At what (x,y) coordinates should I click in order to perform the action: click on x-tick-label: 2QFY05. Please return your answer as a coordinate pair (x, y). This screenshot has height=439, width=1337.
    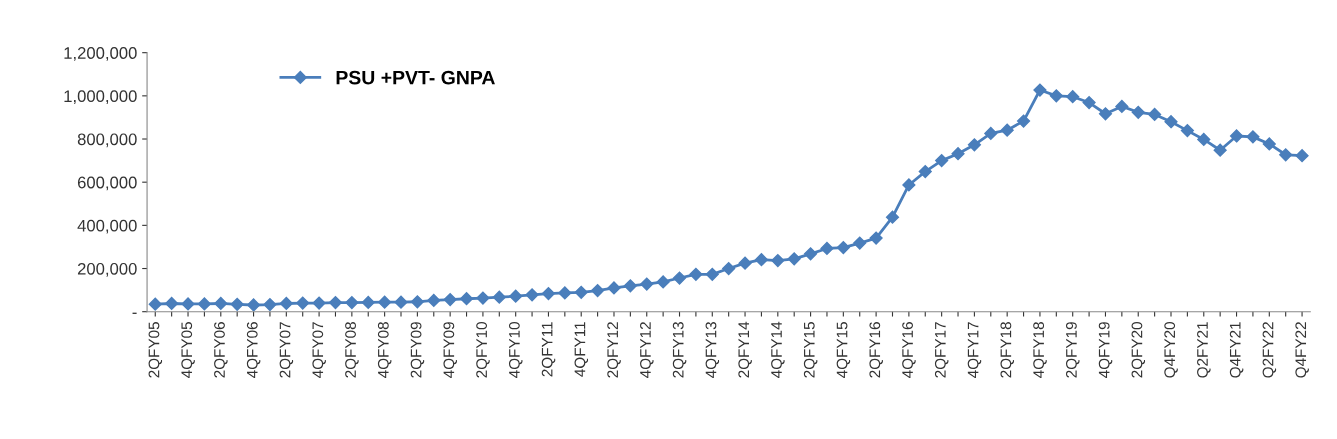
    Looking at the image, I should click on (155, 350).